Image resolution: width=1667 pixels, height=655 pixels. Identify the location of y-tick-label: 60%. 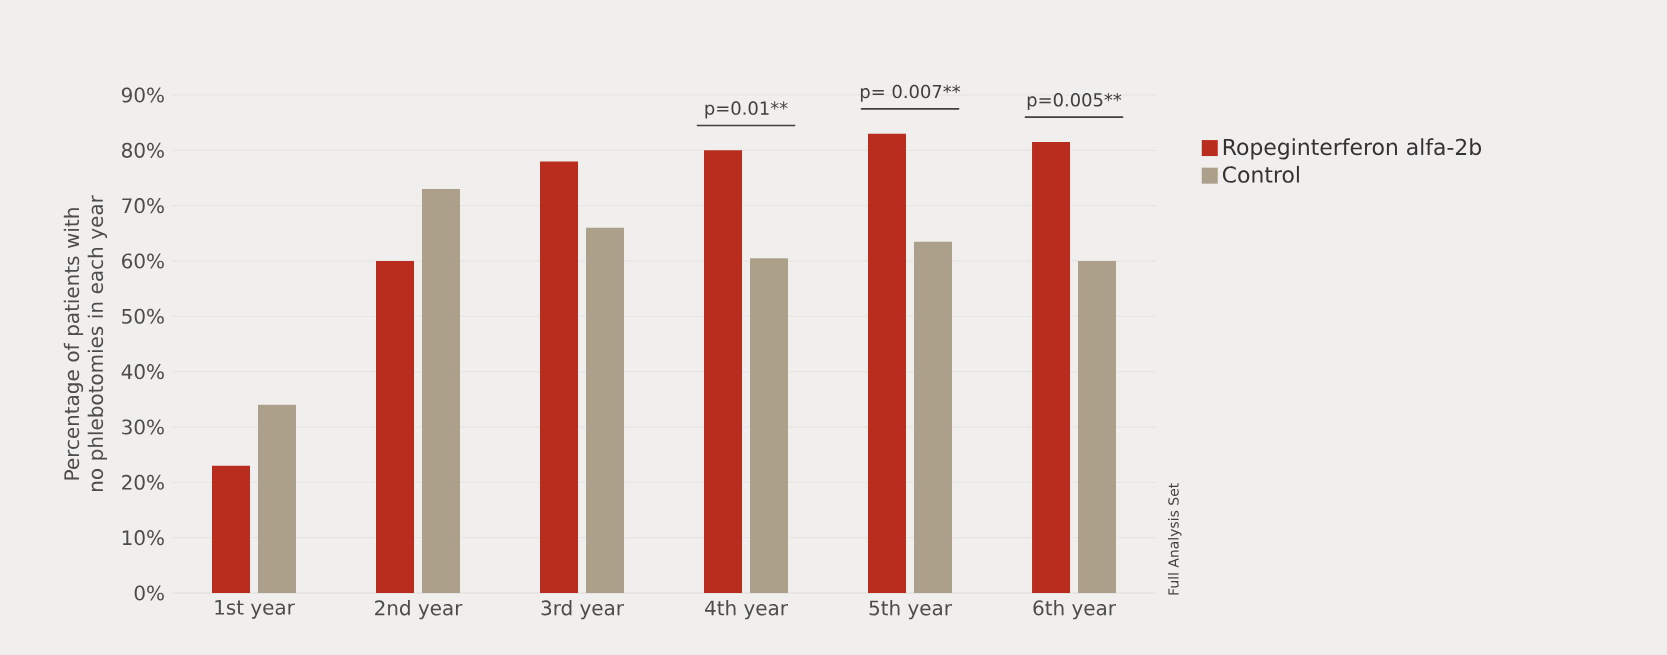
(143, 261).